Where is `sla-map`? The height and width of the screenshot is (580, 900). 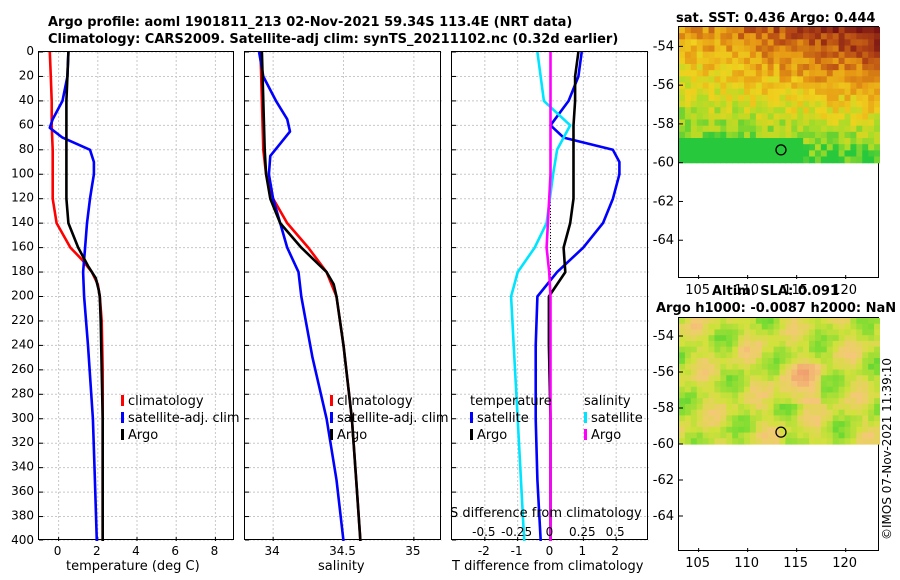
sla-map is located at coordinates (779, 434).